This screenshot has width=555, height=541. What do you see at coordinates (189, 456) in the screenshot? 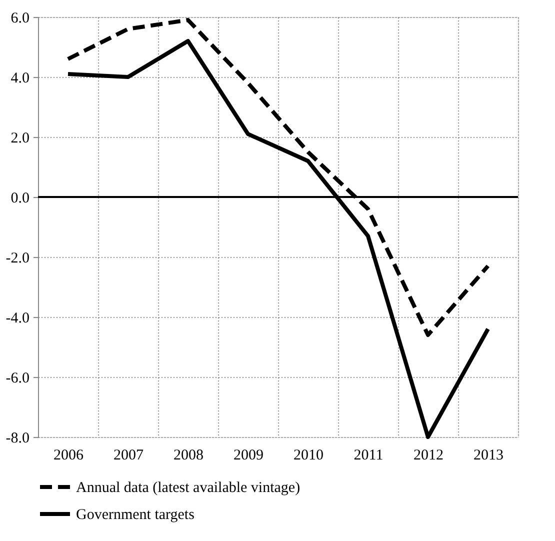
I see `x-tick-label: 2008` at bounding box center [189, 456].